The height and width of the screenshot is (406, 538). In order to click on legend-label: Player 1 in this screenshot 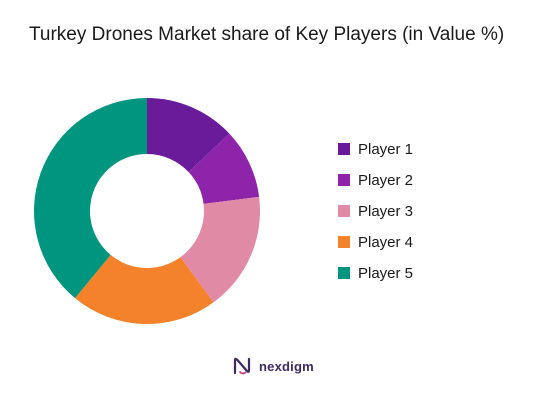, I will do `click(386, 149)`.